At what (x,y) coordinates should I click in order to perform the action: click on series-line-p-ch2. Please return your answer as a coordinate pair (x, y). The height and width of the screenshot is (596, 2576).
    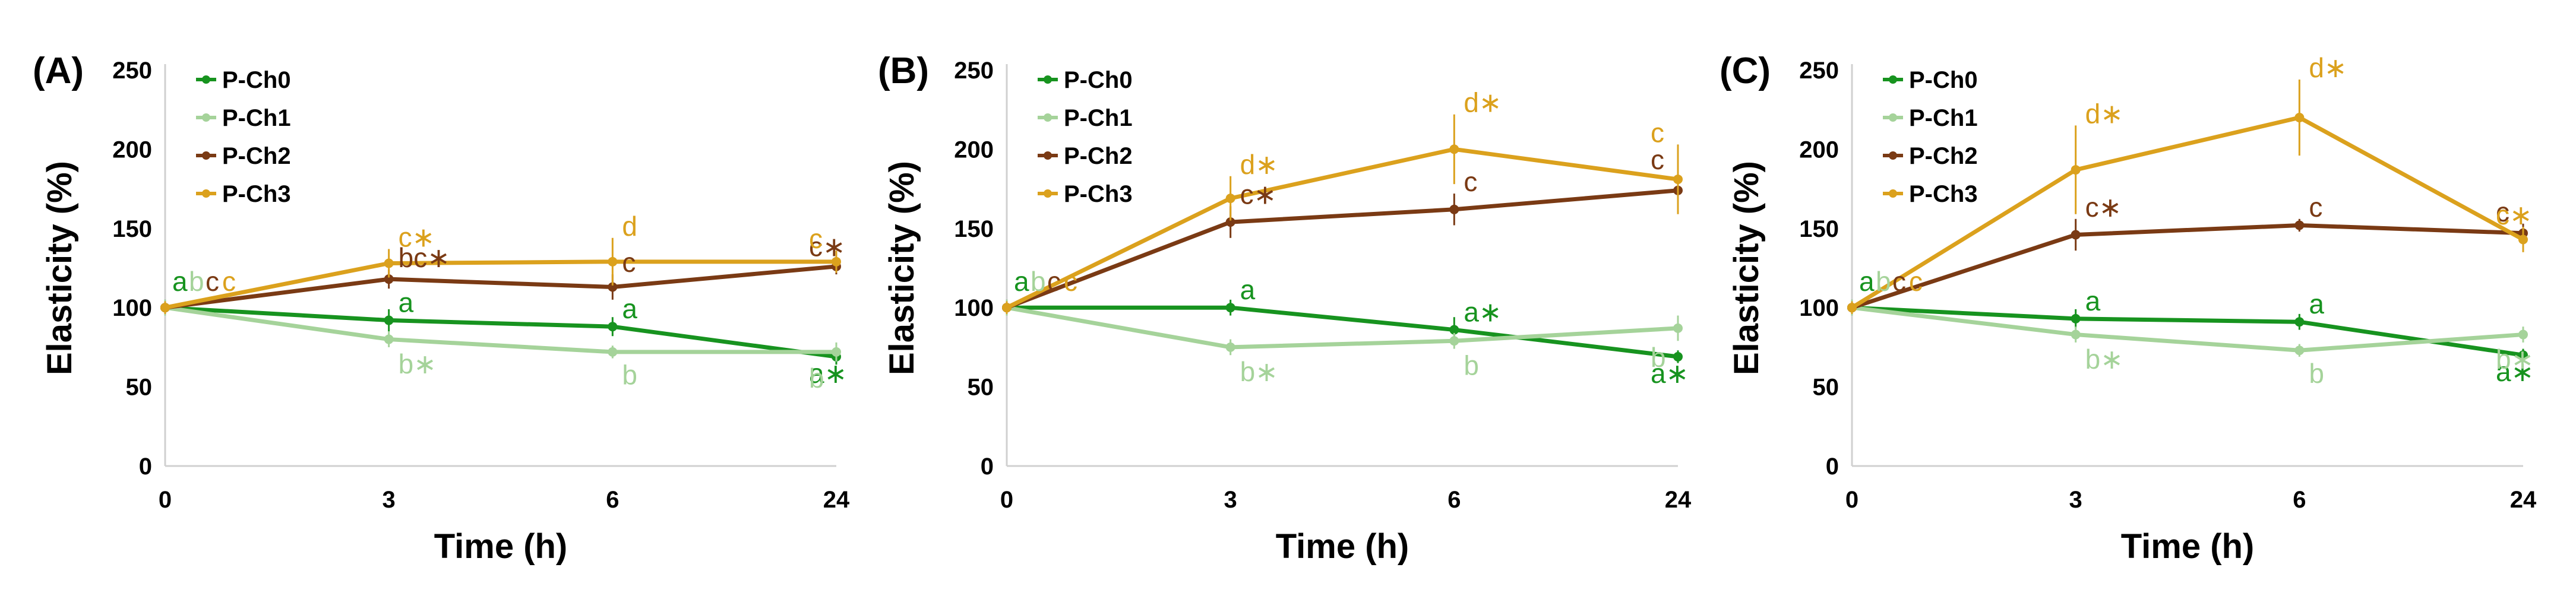
    Looking at the image, I should click on (1342, 249).